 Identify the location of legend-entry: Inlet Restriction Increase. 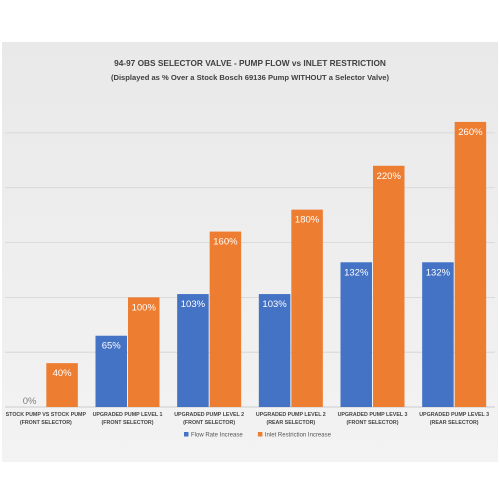
(298, 436).